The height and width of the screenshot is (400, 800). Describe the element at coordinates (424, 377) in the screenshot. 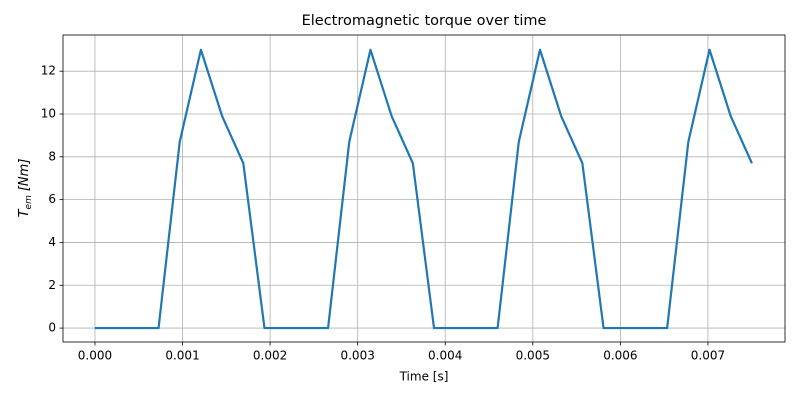

I see `x-axis-label: Time [s]` at that location.